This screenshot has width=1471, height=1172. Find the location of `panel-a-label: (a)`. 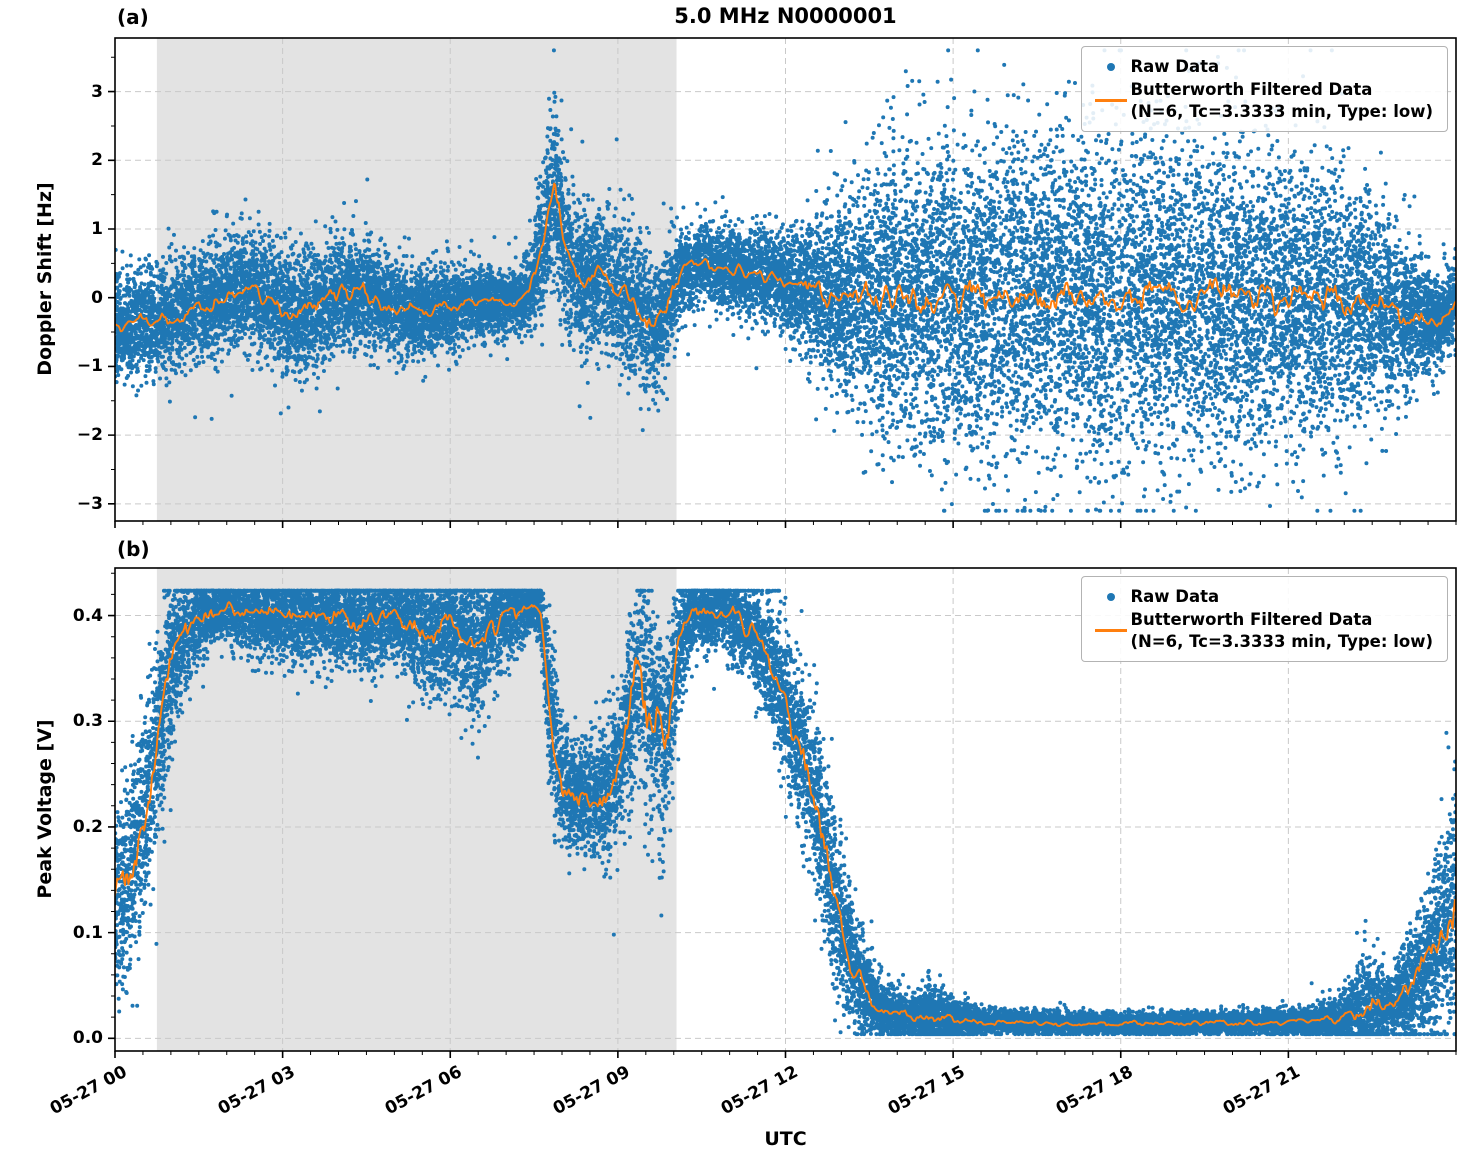

panel-a-label: (a) is located at coordinates (133, 17).